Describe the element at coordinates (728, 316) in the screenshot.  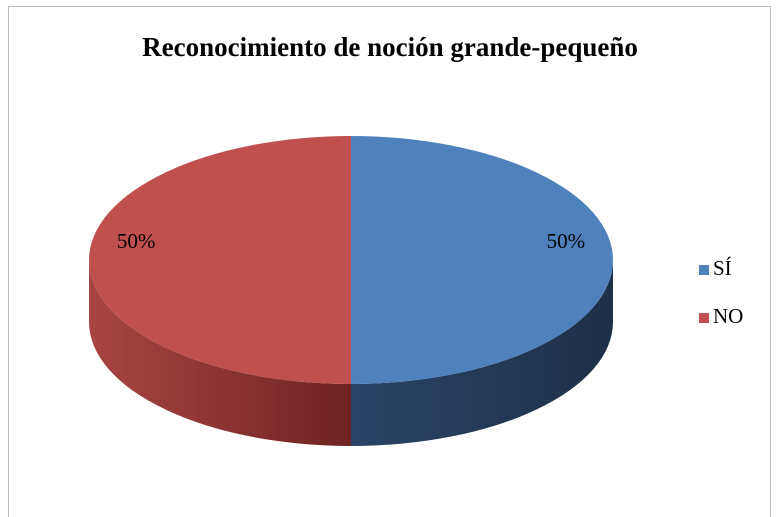
I see `legend-label: NO` at that location.